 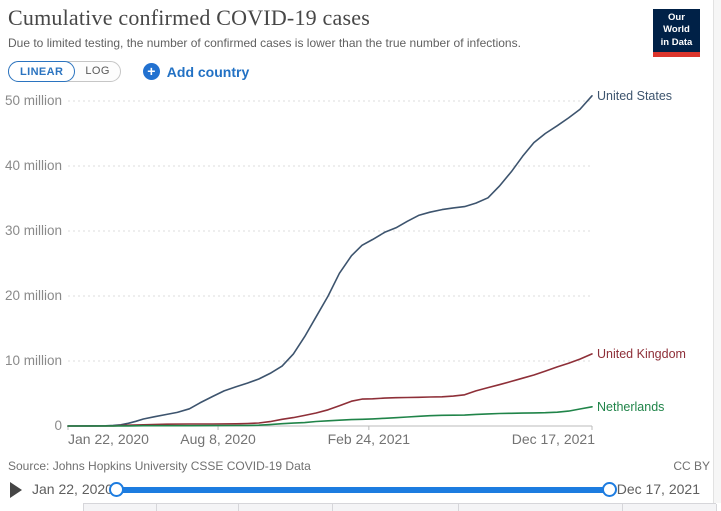 I want to click on timeline-track, so click(x=363, y=490).